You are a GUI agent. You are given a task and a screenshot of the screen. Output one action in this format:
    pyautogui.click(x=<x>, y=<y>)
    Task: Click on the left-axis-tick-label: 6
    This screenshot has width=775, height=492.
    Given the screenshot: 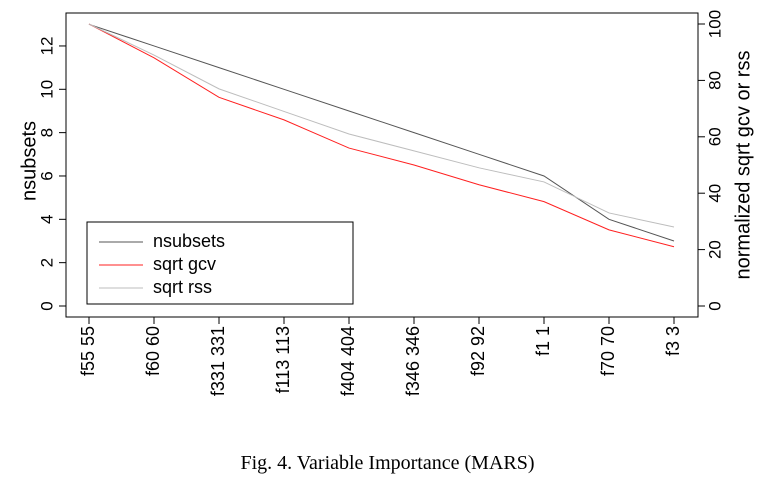 What is the action you would take?
    pyautogui.click(x=46, y=175)
    